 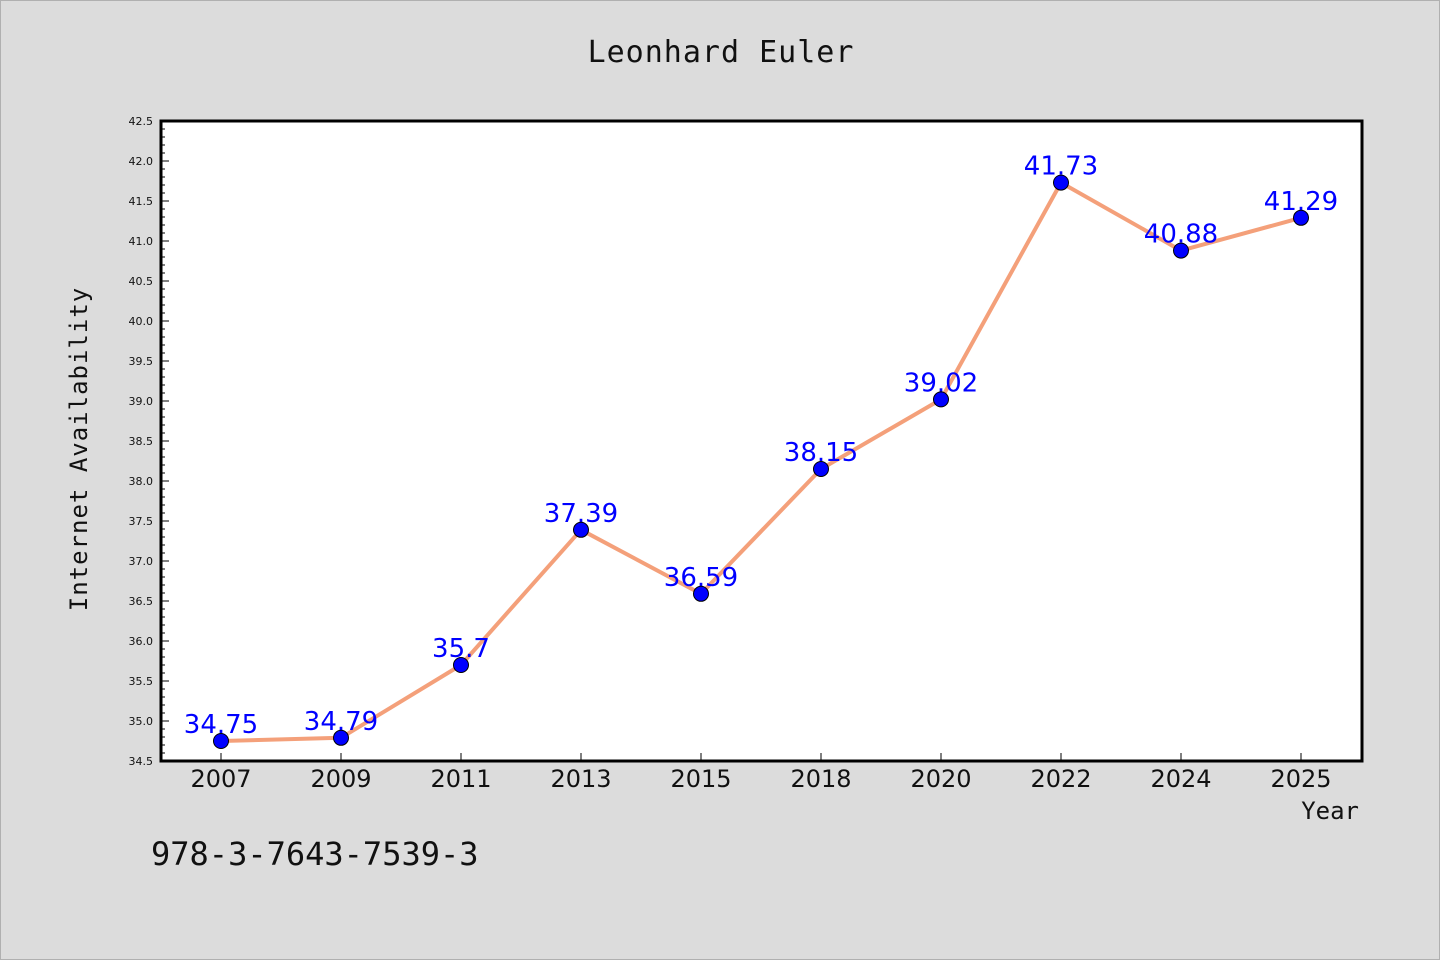 What do you see at coordinates (141, 281) in the screenshot?
I see `y-tick-label: 40.5` at bounding box center [141, 281].